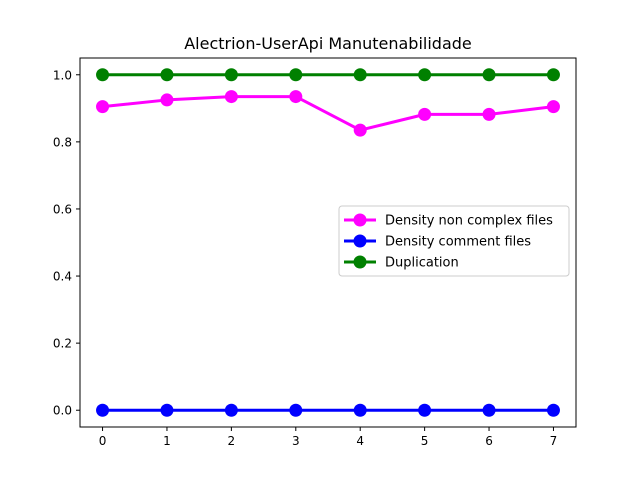 The width and height of the screenshot is (640, 480). I want to click on x-tick-label: 7, so click(554, 441).